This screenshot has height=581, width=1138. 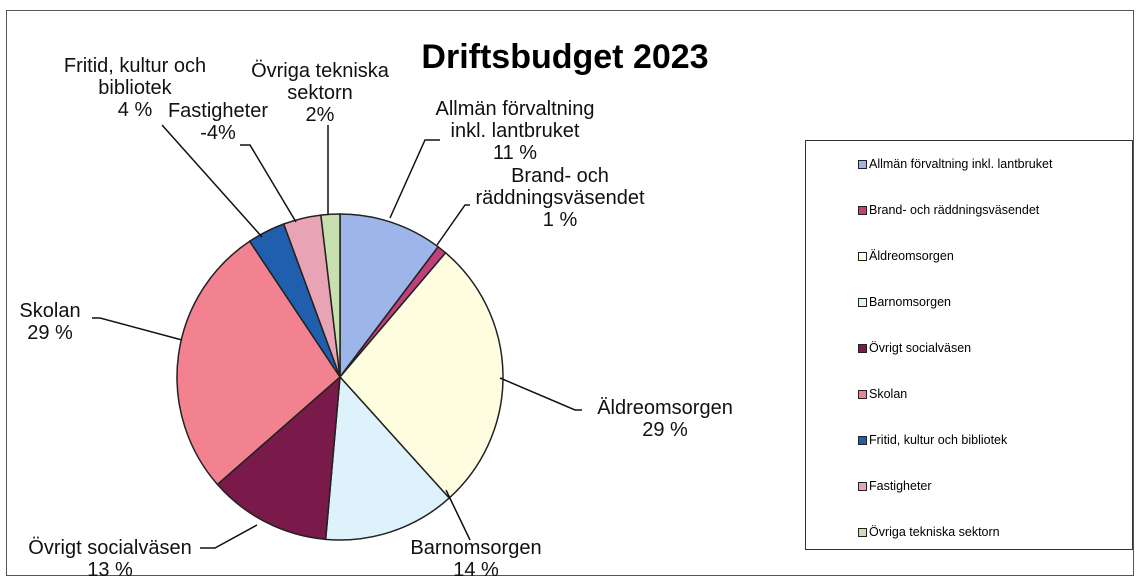 I want to click on legend-label: Allmän förvaltning inkl. lantbruket, so click(x=961, y=164).